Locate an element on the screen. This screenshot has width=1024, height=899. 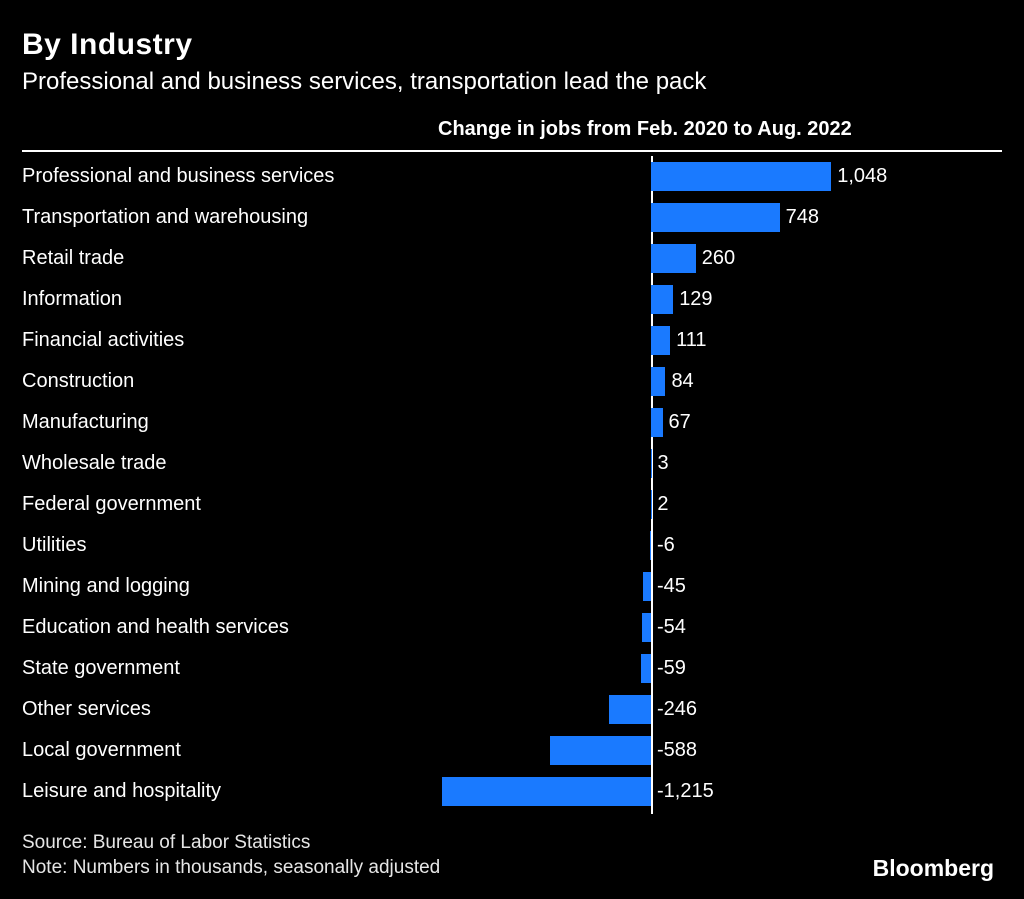
category-label: Local government is located at coordinates (101, 750).